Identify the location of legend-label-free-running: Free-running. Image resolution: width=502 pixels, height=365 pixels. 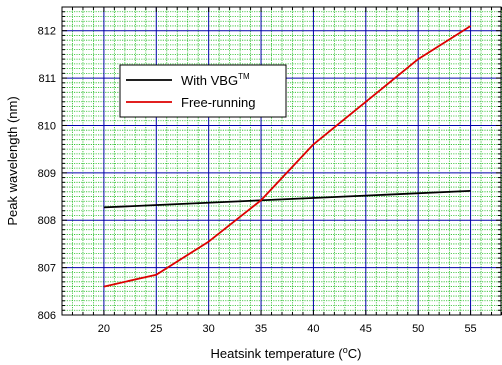
(218, 102).